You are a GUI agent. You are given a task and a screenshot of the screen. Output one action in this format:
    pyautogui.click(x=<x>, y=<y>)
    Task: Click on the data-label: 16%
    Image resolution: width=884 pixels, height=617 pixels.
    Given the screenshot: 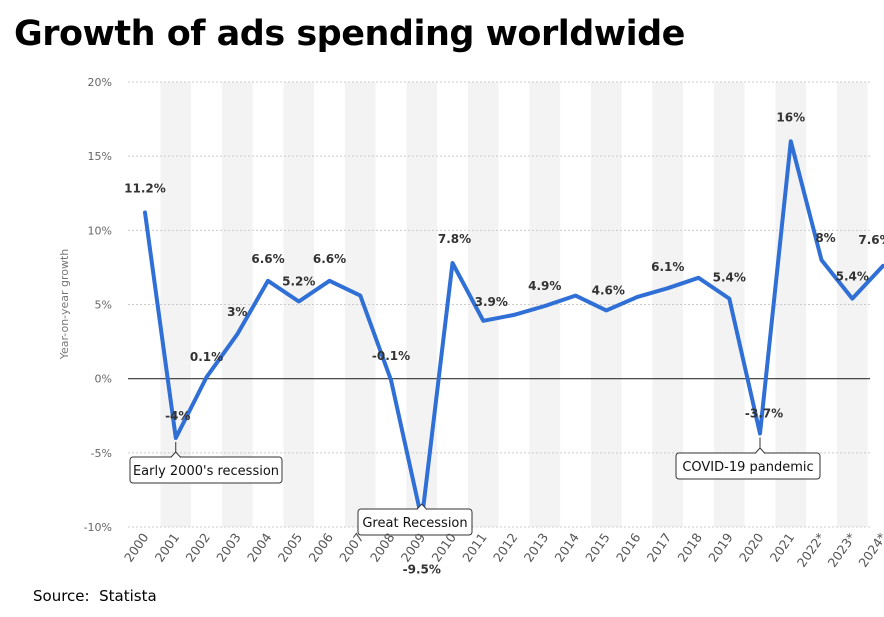 What is the action you would take?
    pyautogui.click(x=790, y=117)
    